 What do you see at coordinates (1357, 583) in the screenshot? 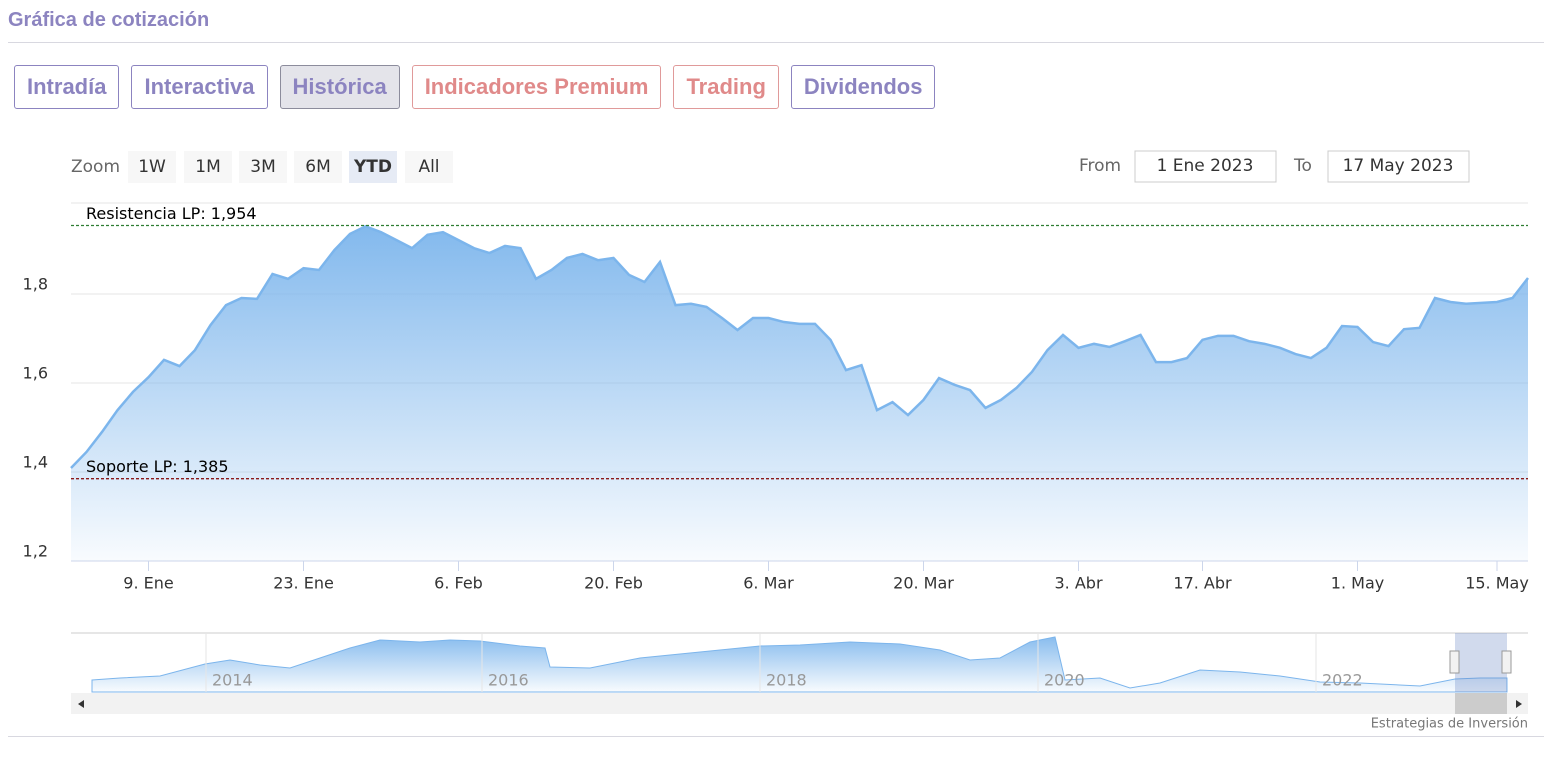
I see `x-tick-label: 1. May` at bounding box center [1357, 583].